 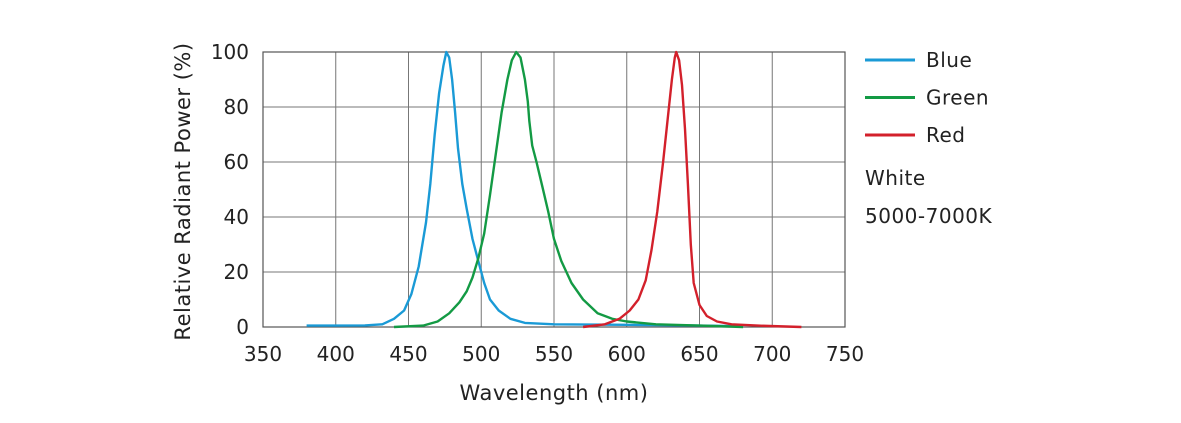 What do you see at coordinates (242, 327) in the screenshot?
I see `y-tick-label: 0` at bounding box center [242, 327].